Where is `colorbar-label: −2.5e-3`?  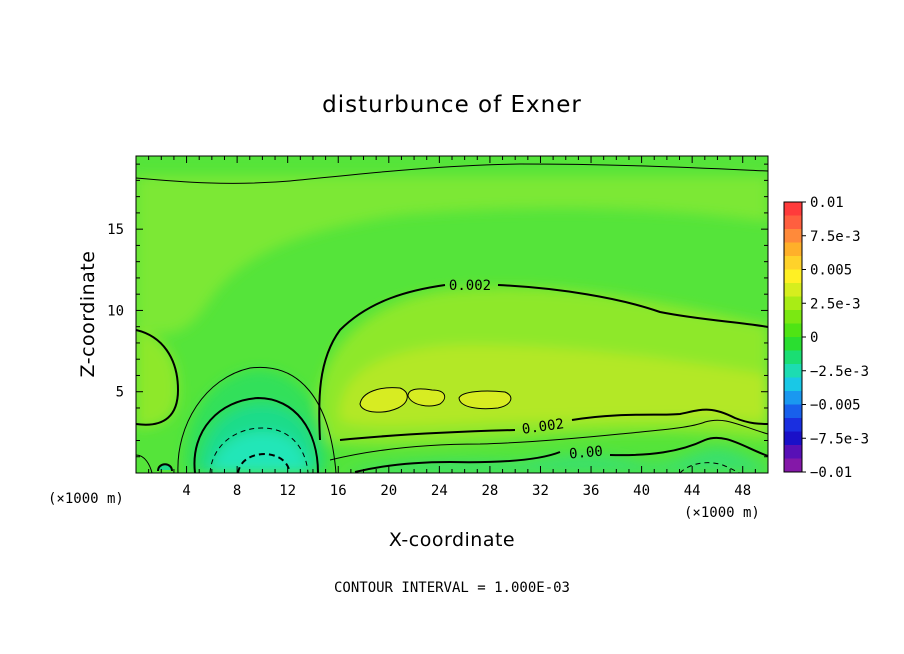
colorbar-label: −2.5e-3 is located at coordinates (839, 372).